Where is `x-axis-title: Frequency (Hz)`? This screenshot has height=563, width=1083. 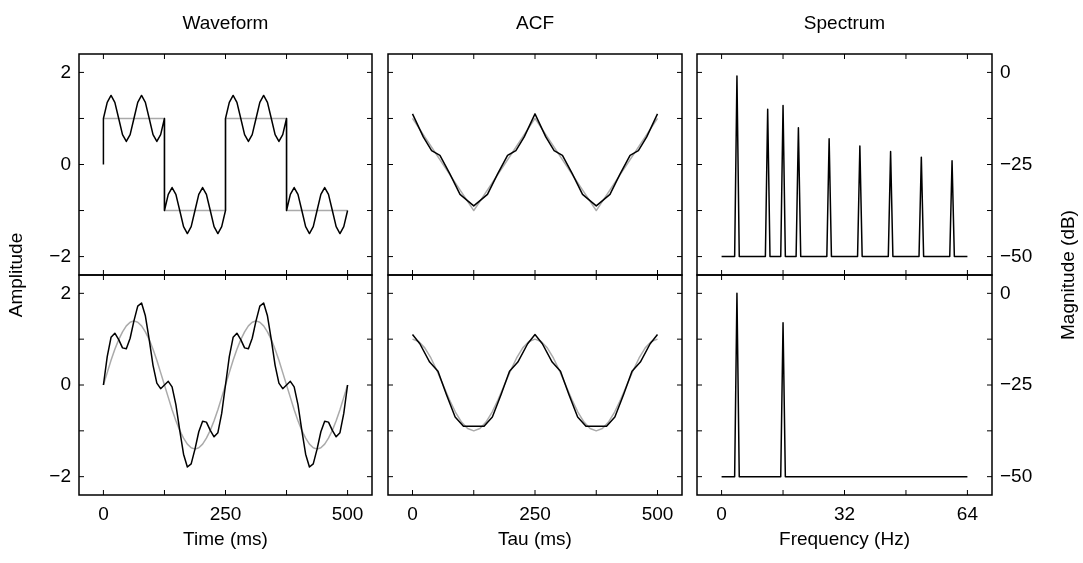
x-axis-title: Frequency (Hz) is located at coordinates (844, 538).